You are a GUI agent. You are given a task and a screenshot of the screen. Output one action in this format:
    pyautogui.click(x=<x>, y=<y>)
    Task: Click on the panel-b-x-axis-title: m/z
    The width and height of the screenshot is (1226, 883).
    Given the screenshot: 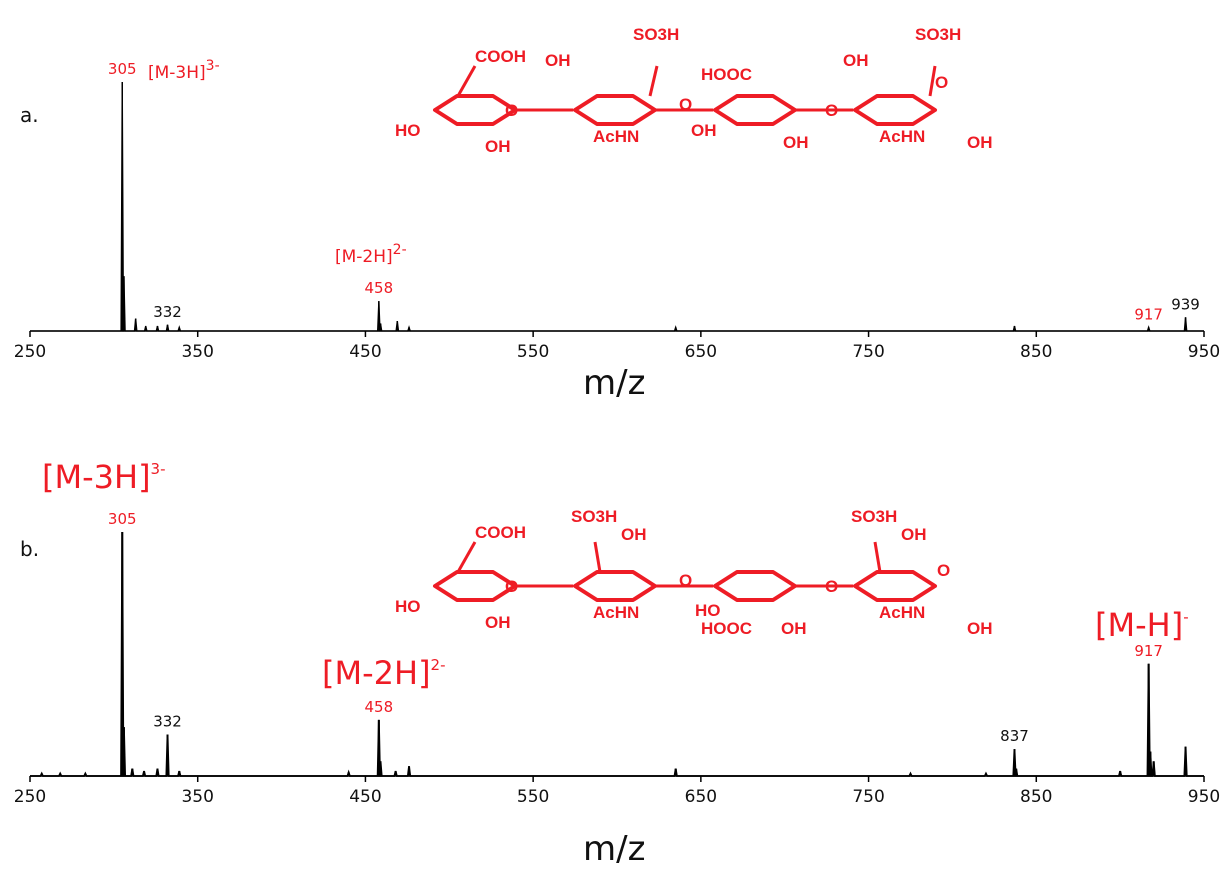 What is the action you would take?
    pyautogui.click(x=614, y=849)
    